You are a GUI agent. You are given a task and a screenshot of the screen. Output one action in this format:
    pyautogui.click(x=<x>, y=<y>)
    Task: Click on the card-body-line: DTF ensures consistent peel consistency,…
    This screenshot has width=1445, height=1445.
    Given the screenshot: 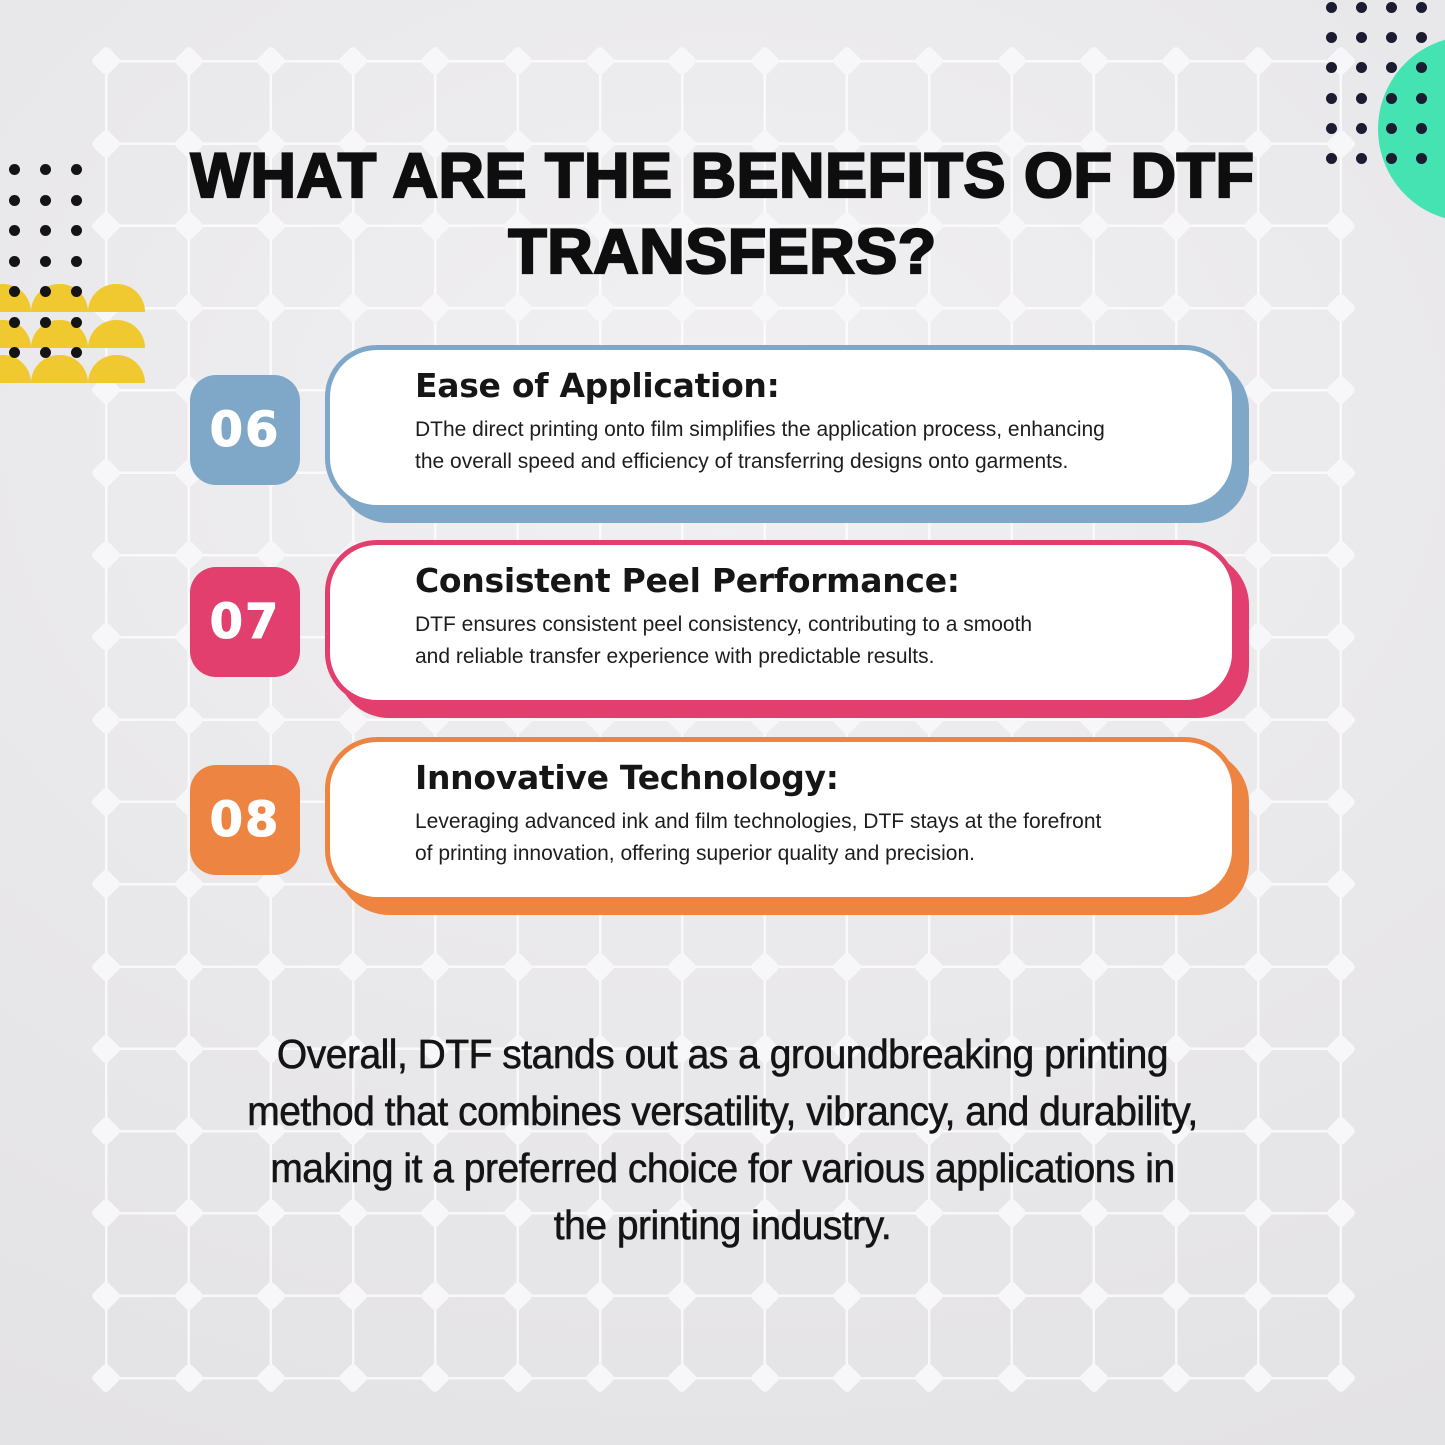 What is the action you would take?
    pyautogui.click(x=724, y=624)
    